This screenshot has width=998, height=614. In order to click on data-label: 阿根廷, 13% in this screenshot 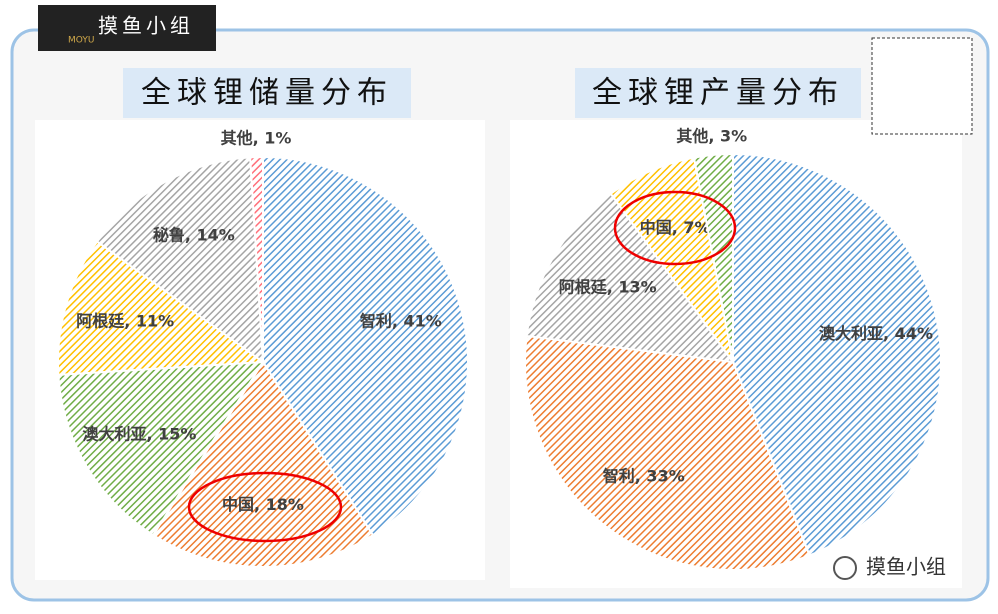, I will do `click(608, 286)`.